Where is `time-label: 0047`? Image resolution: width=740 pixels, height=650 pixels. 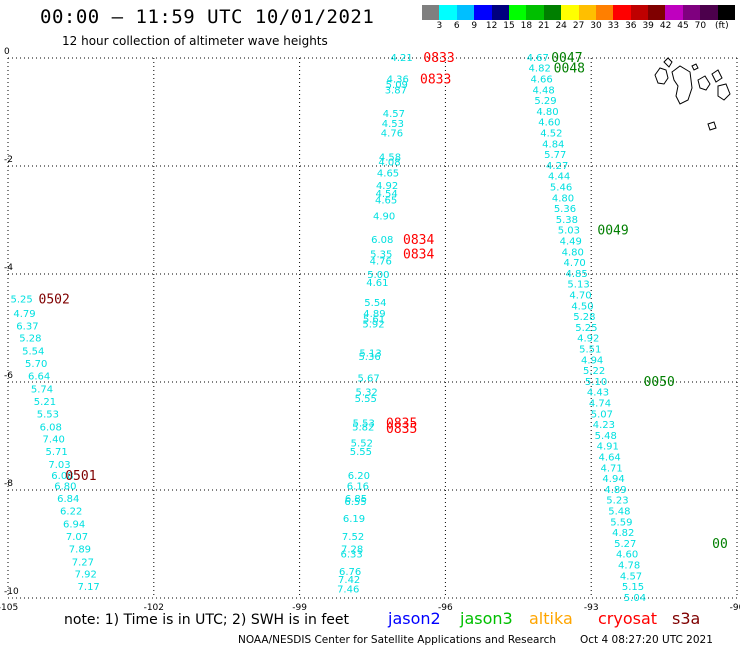
time-label: 0047 is located at coordinates (566, 58).